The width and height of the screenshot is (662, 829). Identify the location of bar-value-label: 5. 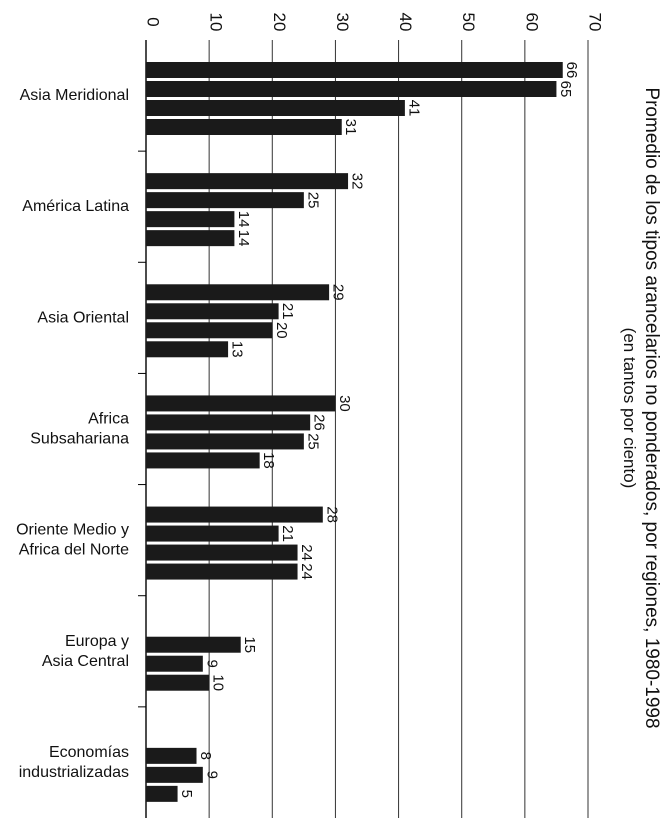
(186, 794).